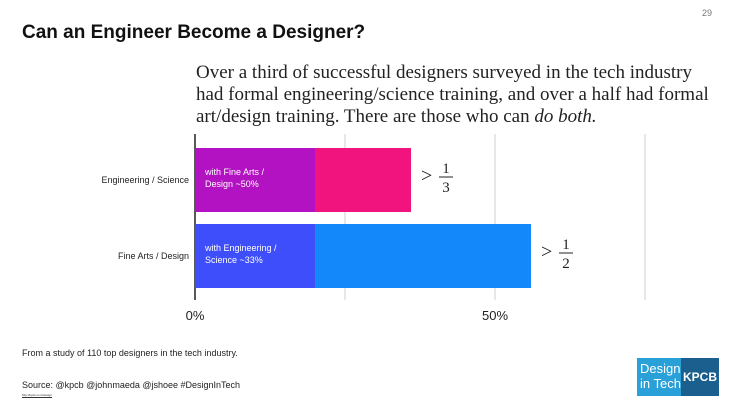 This screenshot has width=730, height=410. I want to click on slide-title: Can an Engineer Become a Designer?, so click(194, 32).